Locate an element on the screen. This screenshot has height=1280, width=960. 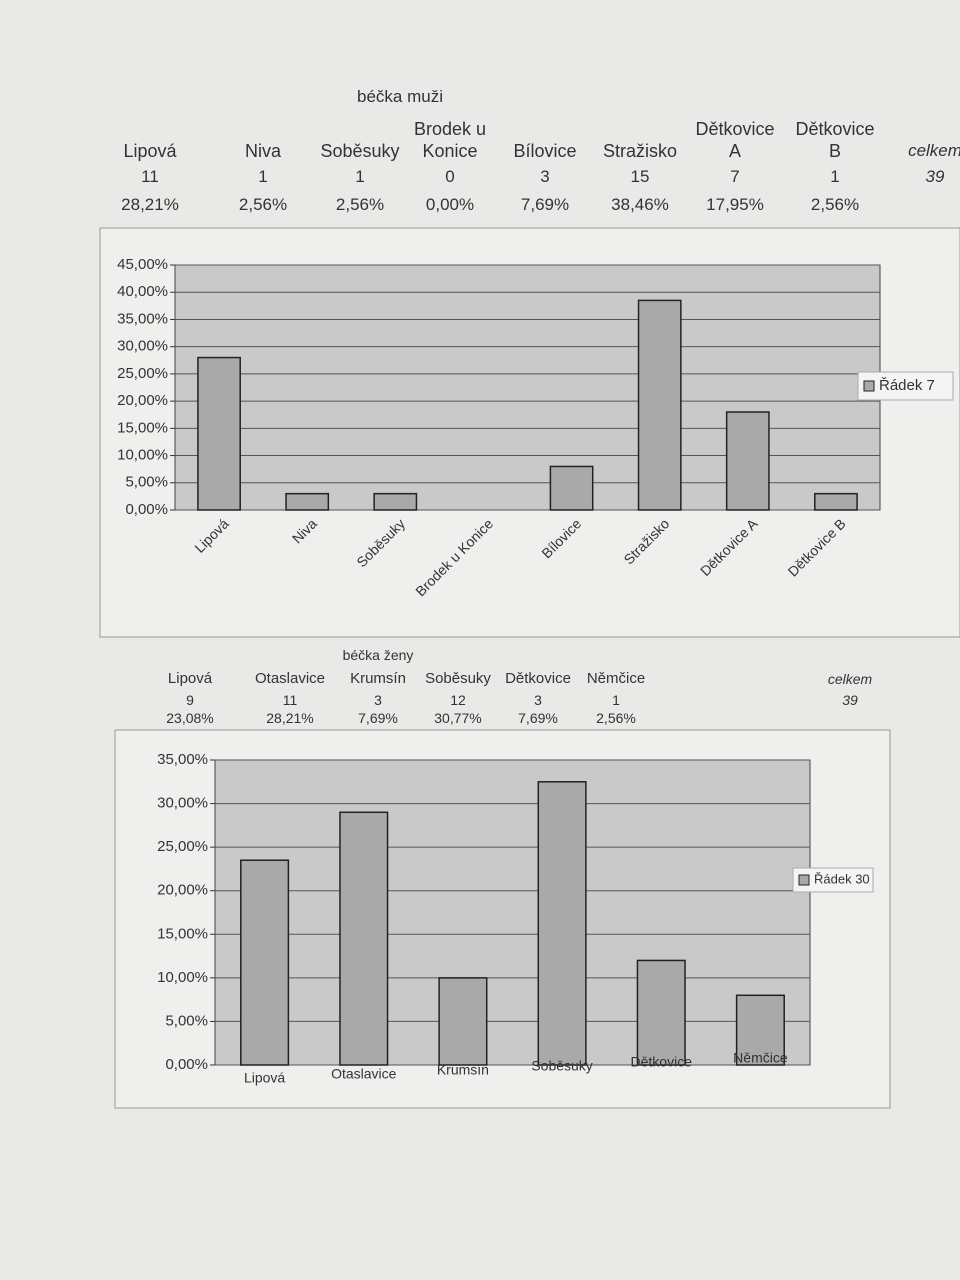
y-tick-label: 45,00% is located at coordinates (142, 264).